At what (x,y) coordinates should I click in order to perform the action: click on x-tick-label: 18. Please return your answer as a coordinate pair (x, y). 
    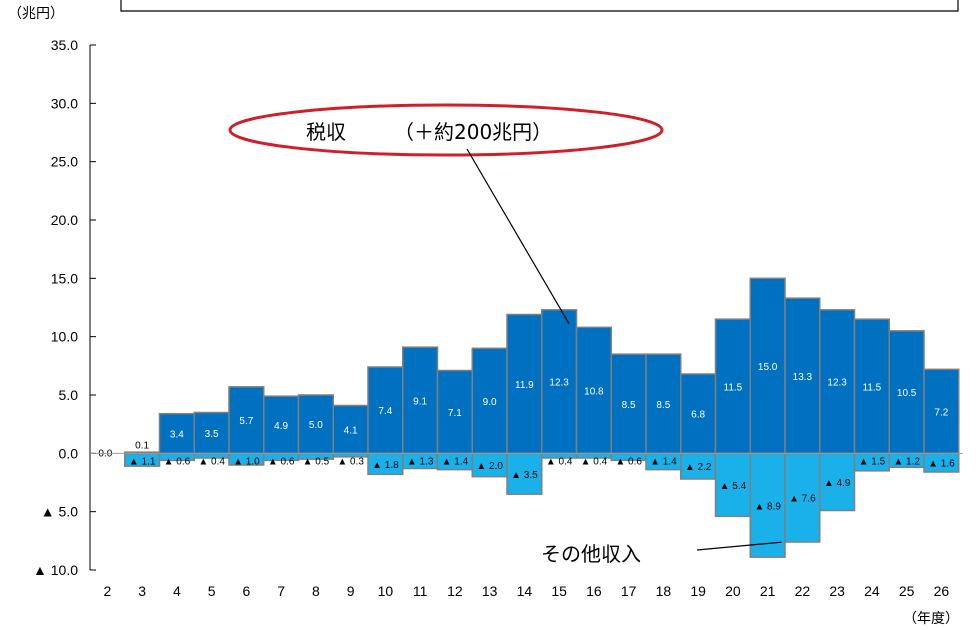
    Looking at the image, I should click on (664, 591).